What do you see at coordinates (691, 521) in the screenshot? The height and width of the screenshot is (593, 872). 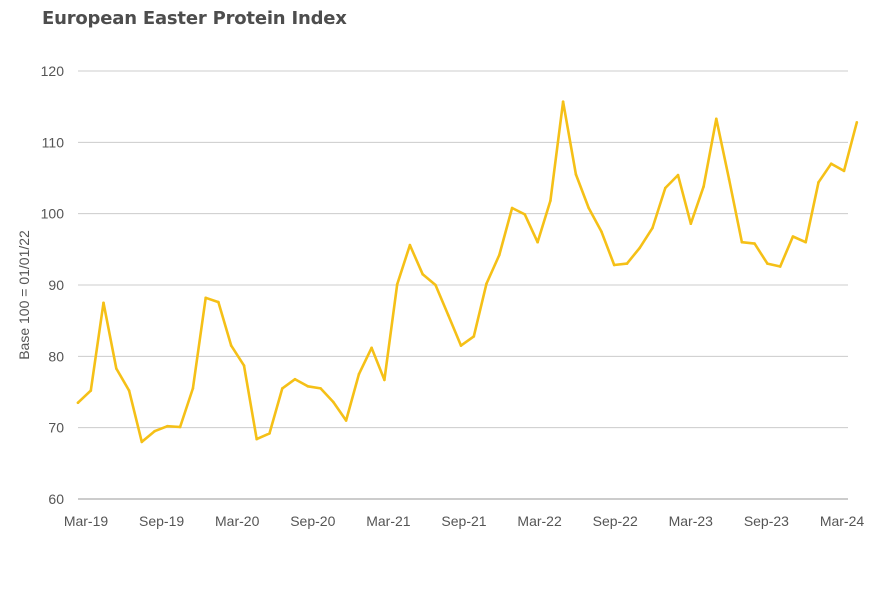 I see `x-tick-label: Mar-23` at bounding box center [691, 521].